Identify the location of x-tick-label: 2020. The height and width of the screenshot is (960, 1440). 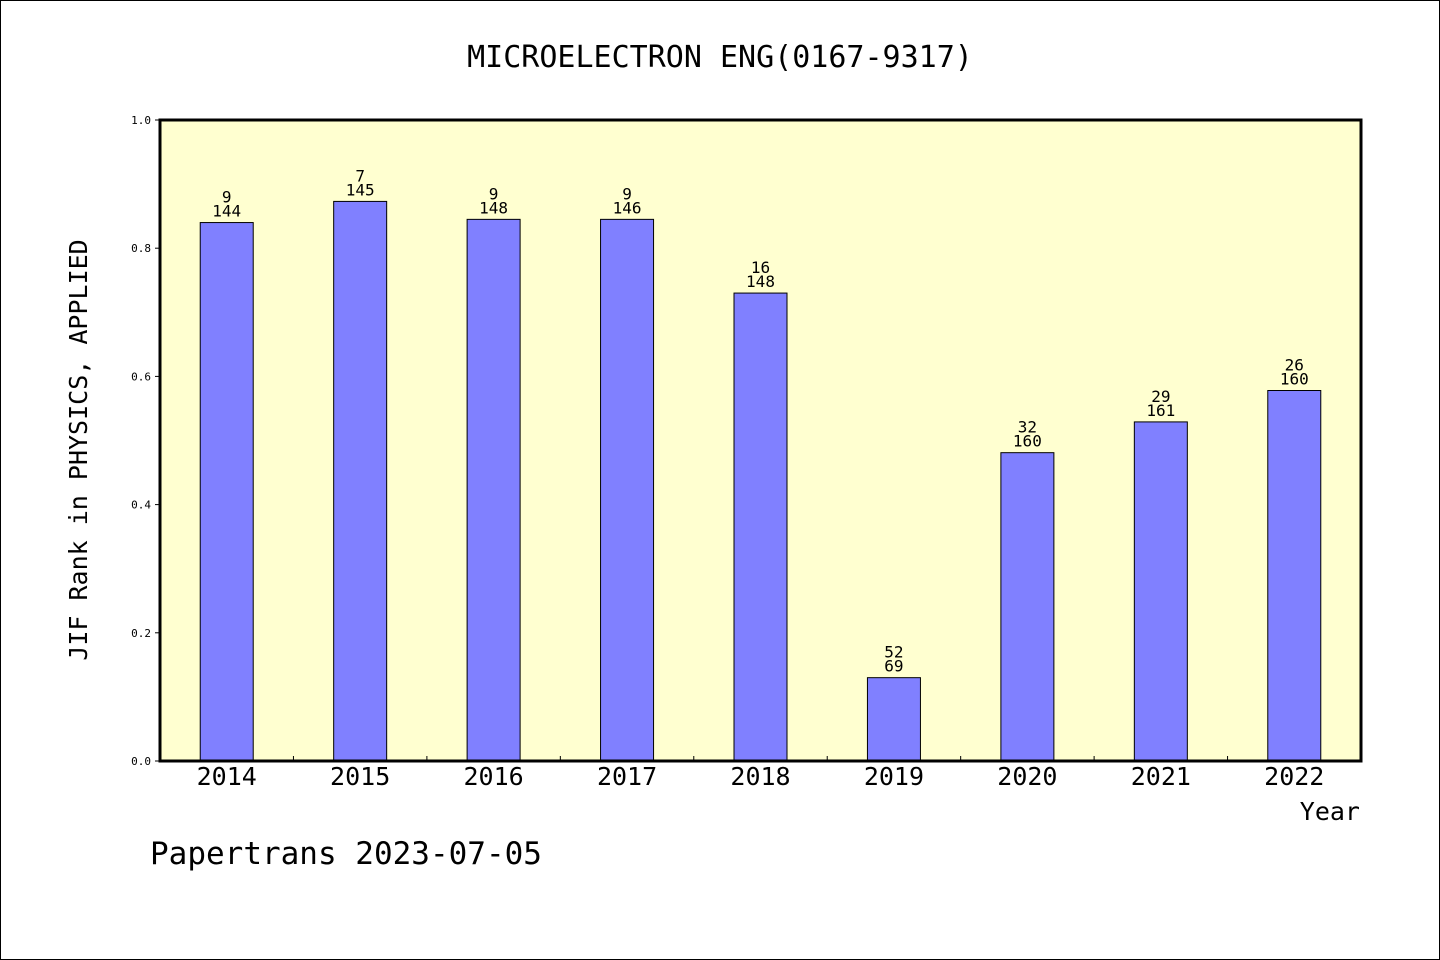
(1027, 776).